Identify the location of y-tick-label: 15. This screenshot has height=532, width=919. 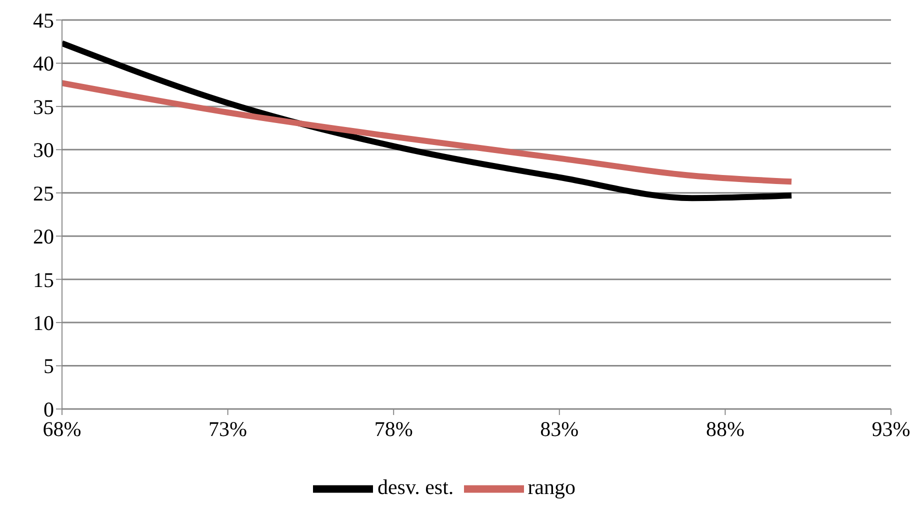
(43, 280).